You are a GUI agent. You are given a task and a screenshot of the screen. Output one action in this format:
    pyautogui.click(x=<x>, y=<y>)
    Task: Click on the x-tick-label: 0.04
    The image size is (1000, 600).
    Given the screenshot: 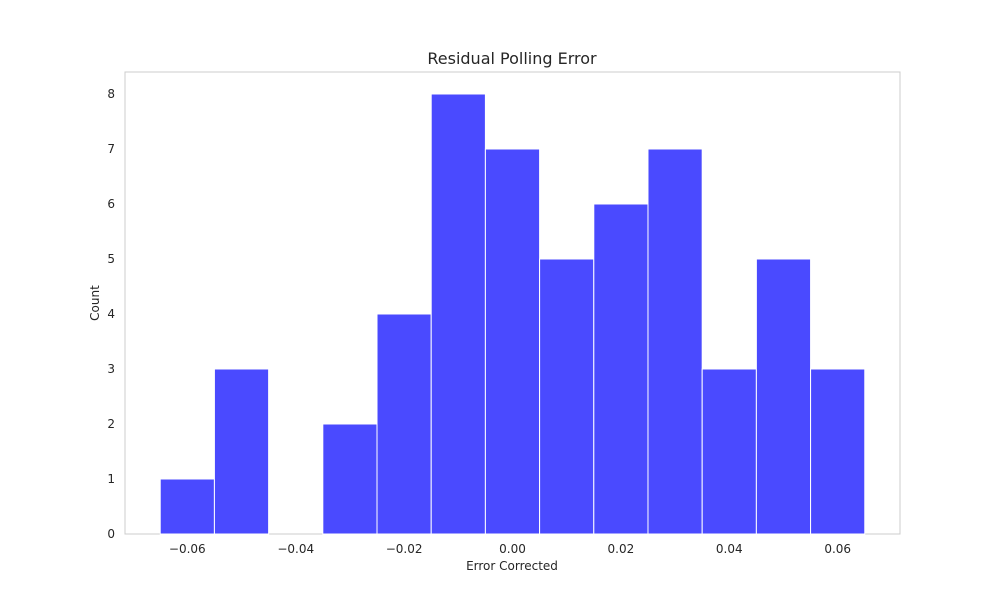 What is the action you would take?
    pyautogui.click(x=729, y=549)
    